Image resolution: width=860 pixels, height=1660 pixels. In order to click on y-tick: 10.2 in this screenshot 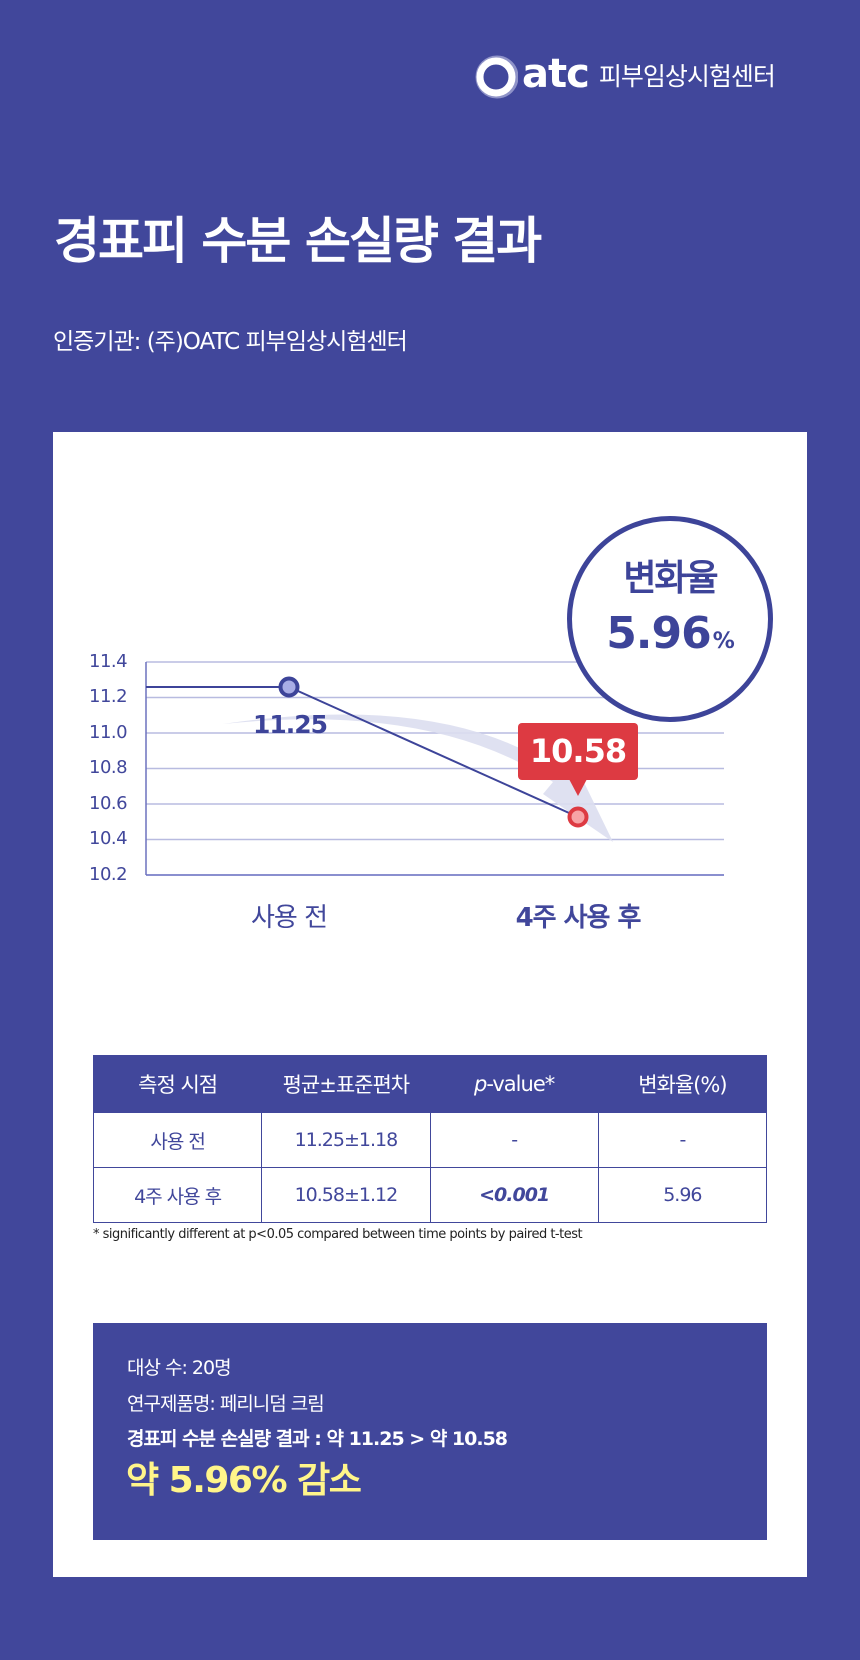, I will do `click(108, 874)`.